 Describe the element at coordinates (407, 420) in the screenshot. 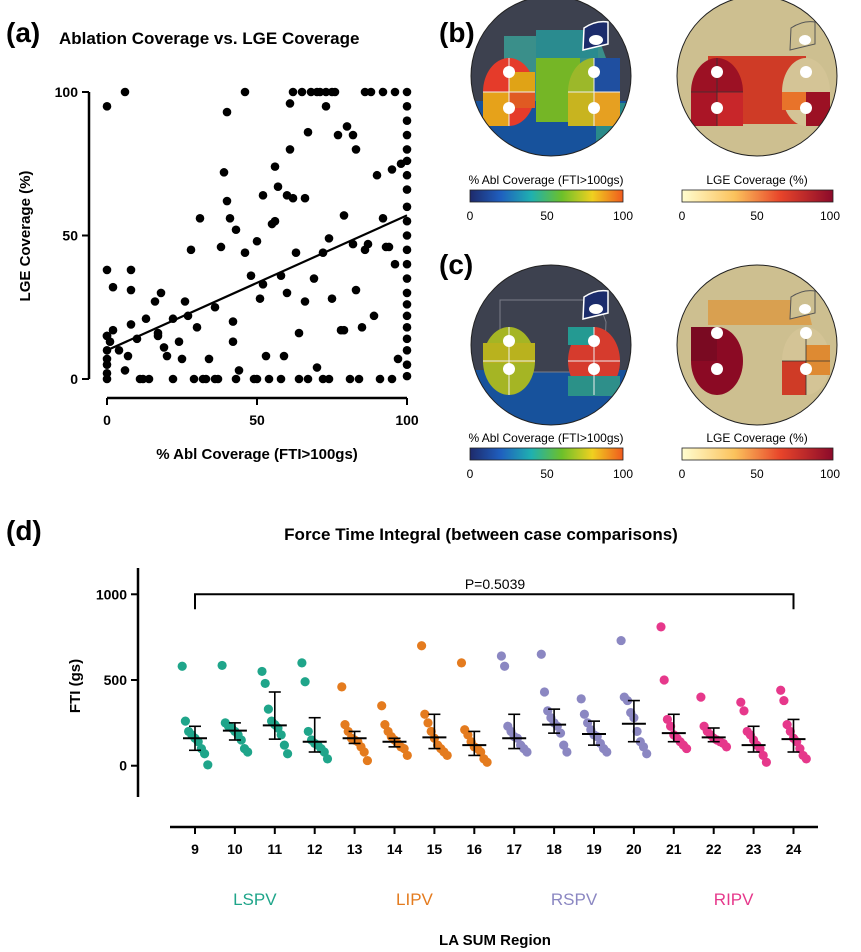

I see `scatter-xtick-label: 100` at that location.